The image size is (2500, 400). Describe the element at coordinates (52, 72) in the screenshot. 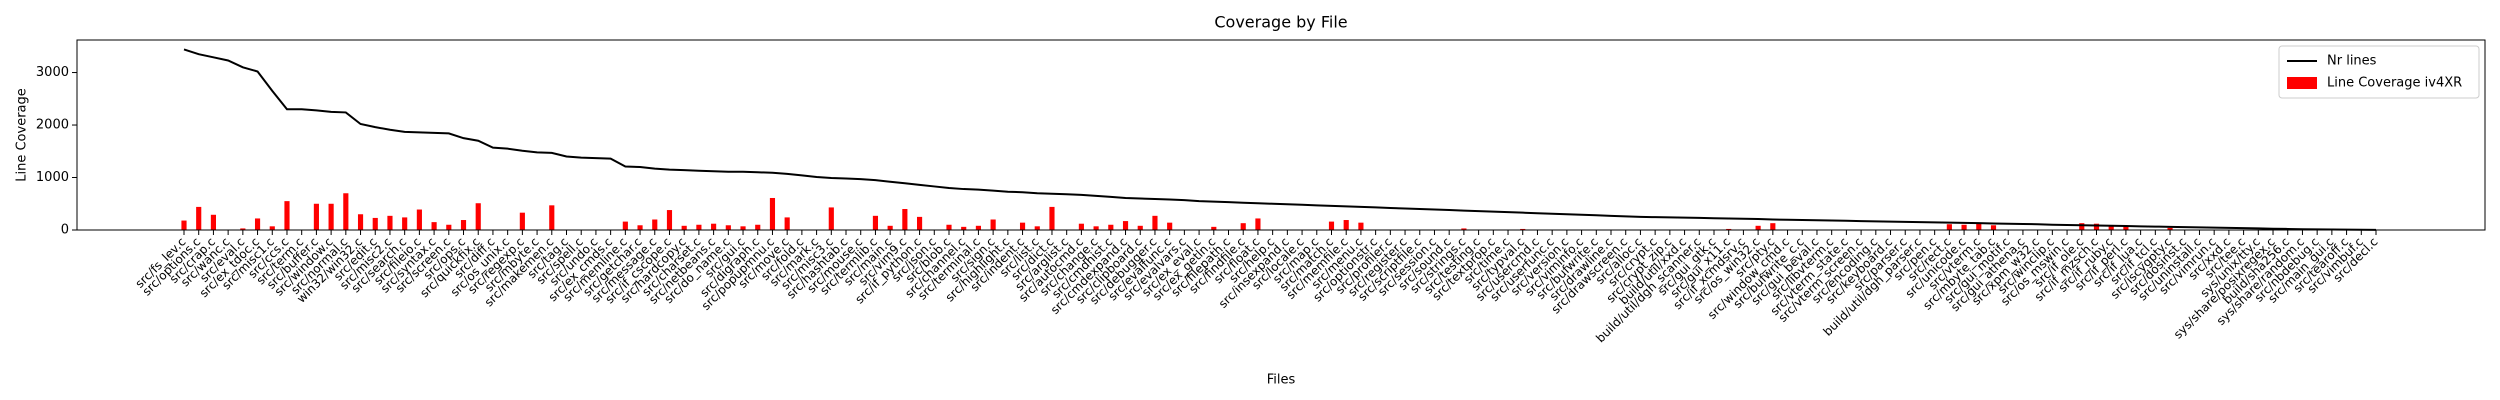

I see `y-tick-label: 3000` at that location.